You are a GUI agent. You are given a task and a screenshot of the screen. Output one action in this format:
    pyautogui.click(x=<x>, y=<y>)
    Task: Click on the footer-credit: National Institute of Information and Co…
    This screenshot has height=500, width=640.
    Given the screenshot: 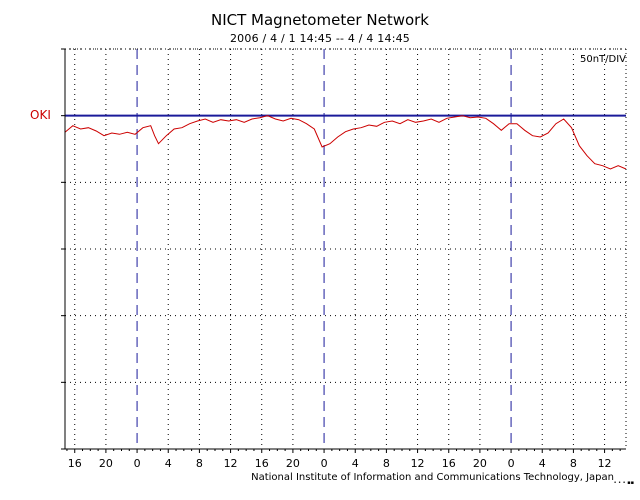 What is the action you would take?
    pyautogui.click(x=432, y=477)
    